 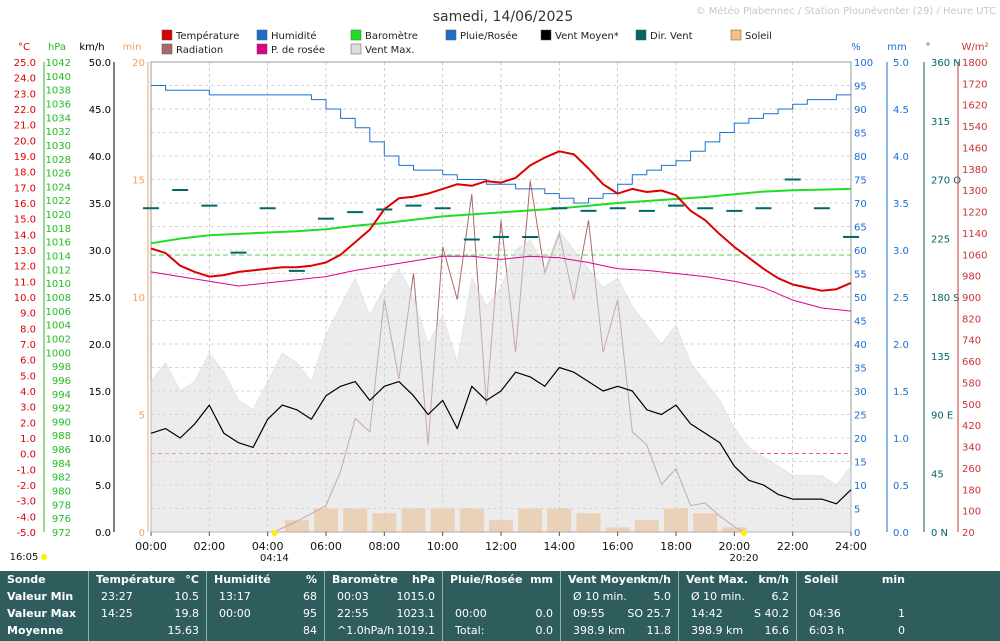 What do you see at coordinates (793, 546) in the screenshot?
I see `x-tick-label: 22:00` at bounding box center [793, 546].